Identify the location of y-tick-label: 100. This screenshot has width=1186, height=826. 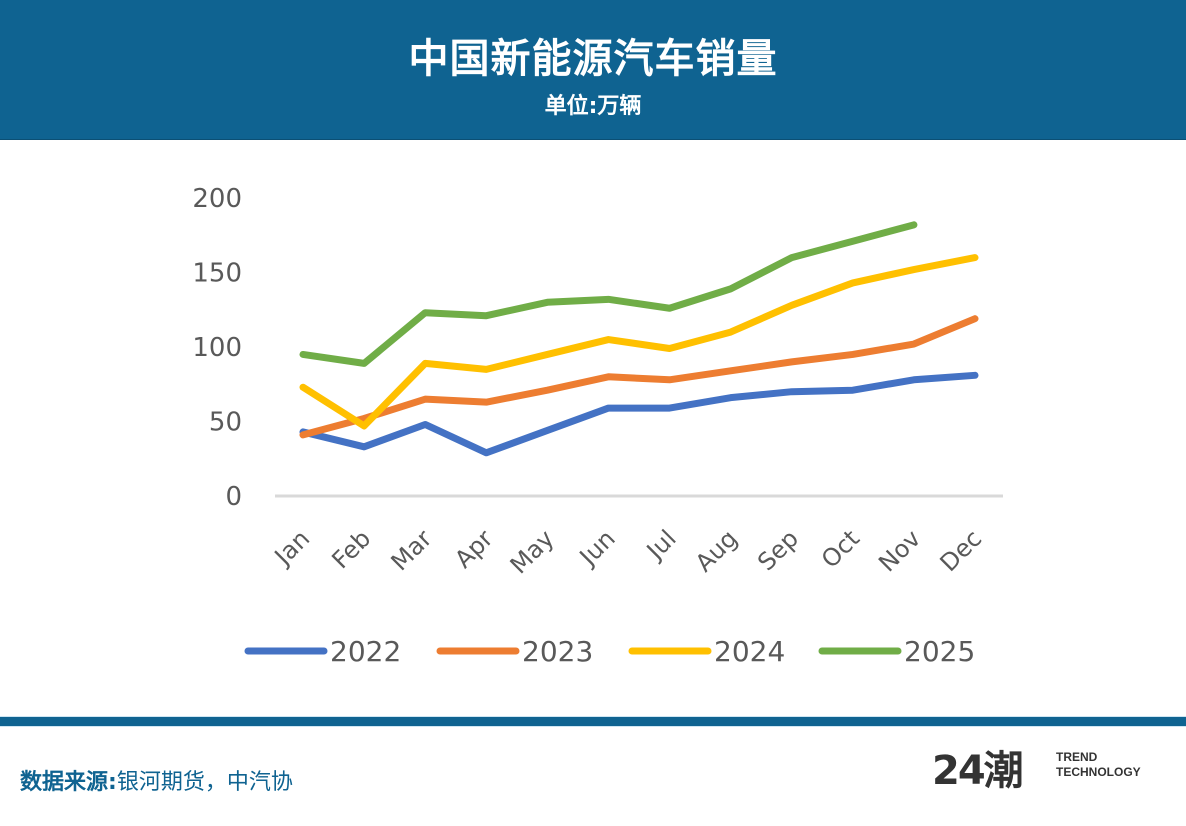
(217, 348).